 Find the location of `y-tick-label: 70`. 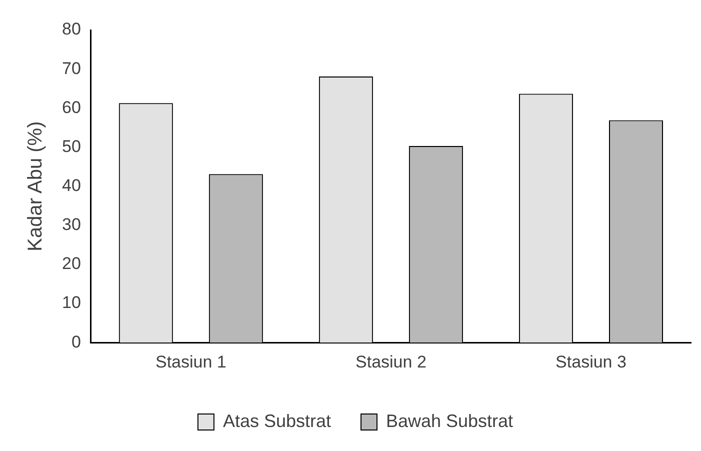

y-tick-label: 70 is located at coordinates (71, 68).